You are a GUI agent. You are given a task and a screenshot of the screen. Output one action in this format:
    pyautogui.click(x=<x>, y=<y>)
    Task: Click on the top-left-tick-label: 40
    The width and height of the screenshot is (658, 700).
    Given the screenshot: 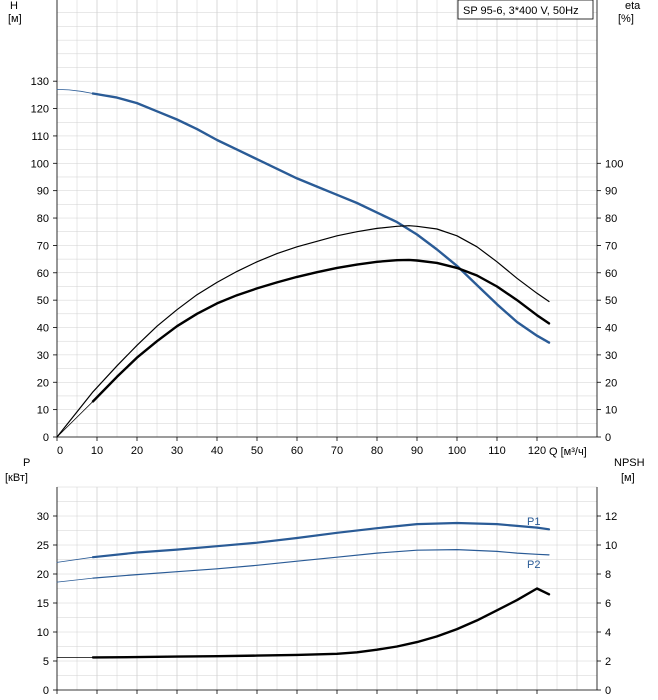 What is the action you would take?
    pyautogui.click(x=43, y=329)
    